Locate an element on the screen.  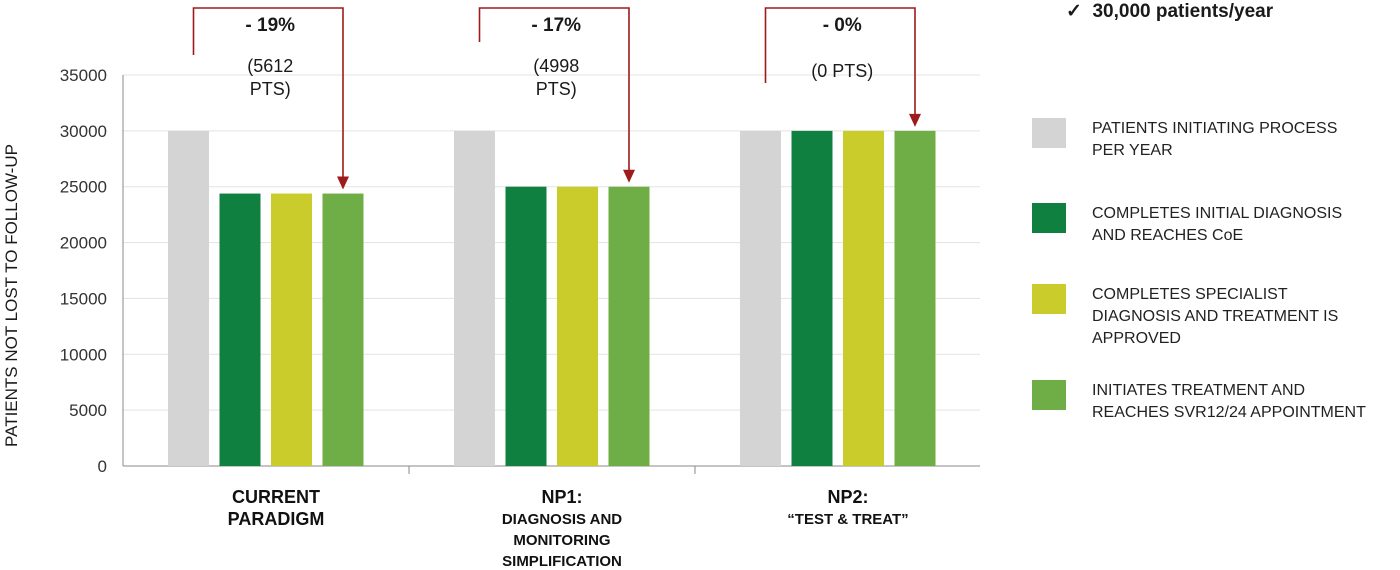
drop-percent-label: - 17% is located at coordinates (556, 25).